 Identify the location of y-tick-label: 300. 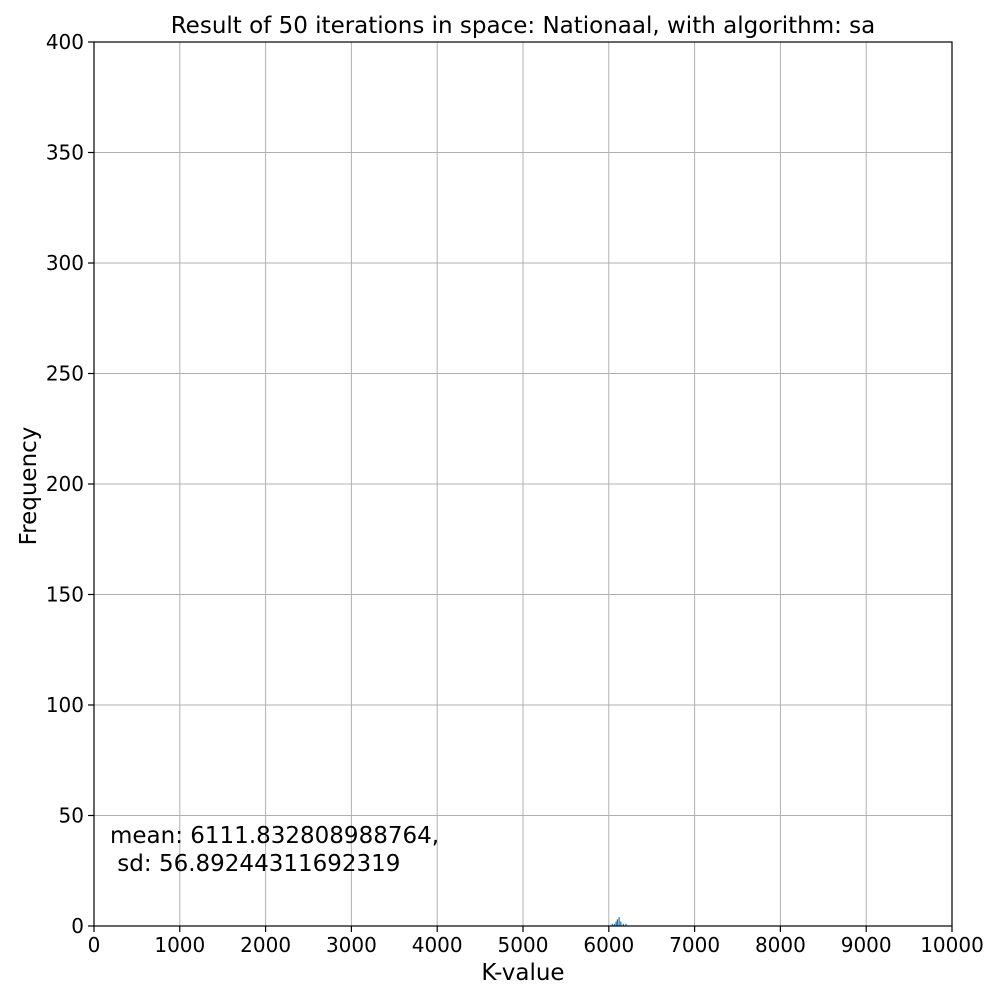
(65, 263).